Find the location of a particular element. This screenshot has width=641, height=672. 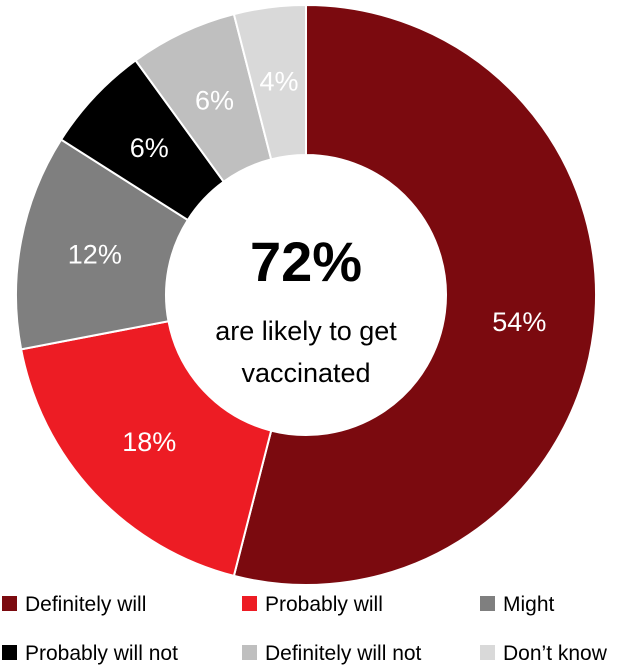

slice-label-definitely-will-not: 6% is located at coordinates (214, 100).